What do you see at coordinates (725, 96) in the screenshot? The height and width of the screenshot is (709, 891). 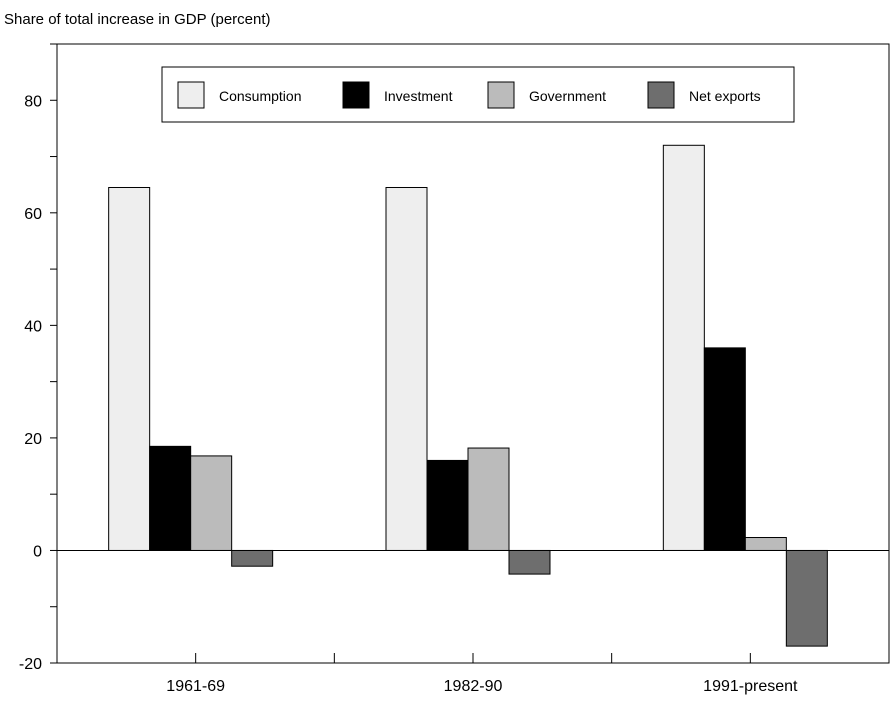 I see `legend-label: Net exports` at bounding box center [725, 96].